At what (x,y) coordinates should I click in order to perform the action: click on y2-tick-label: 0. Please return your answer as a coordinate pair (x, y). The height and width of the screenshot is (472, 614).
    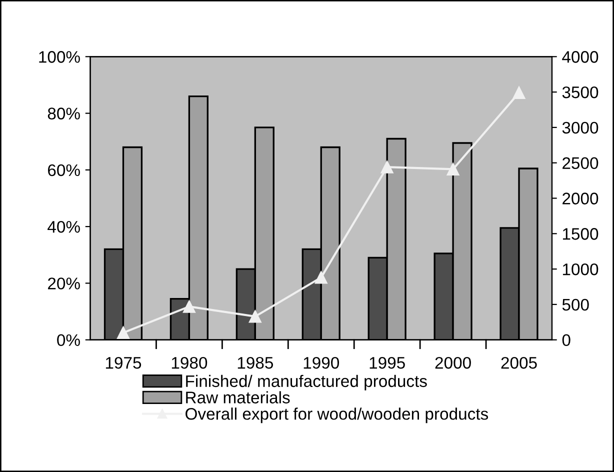
    Looking at the image, I should click on (566, 340).